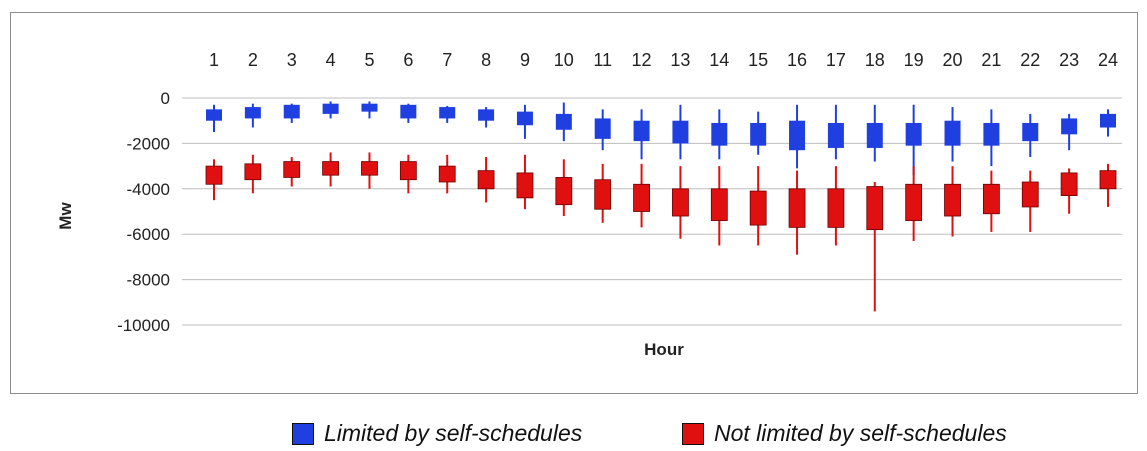 This screenshot has height=451, width=1147. I want to click on series-limited, so click(661, 138).